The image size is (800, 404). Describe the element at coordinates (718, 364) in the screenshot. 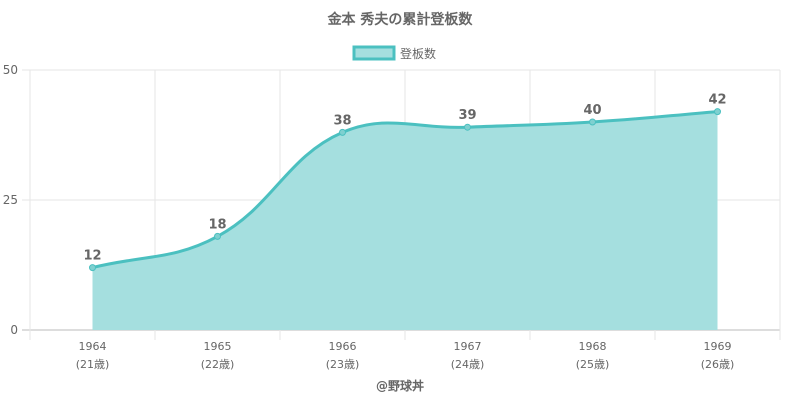

I see `x-tick-sublabel: (26歳)` at that location.